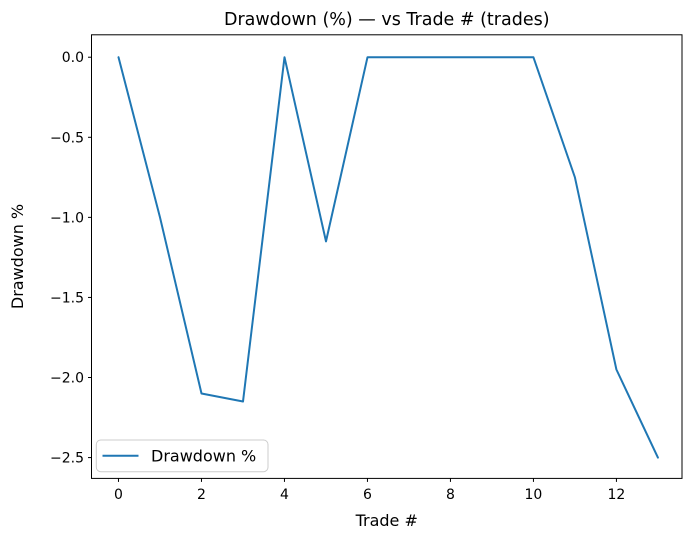 This screenshot has width=695, height=550. What do you see at coordinates (450, 495) in the screenshot?
I see `x-tick-label: 8` at bounding box center [450, 495].